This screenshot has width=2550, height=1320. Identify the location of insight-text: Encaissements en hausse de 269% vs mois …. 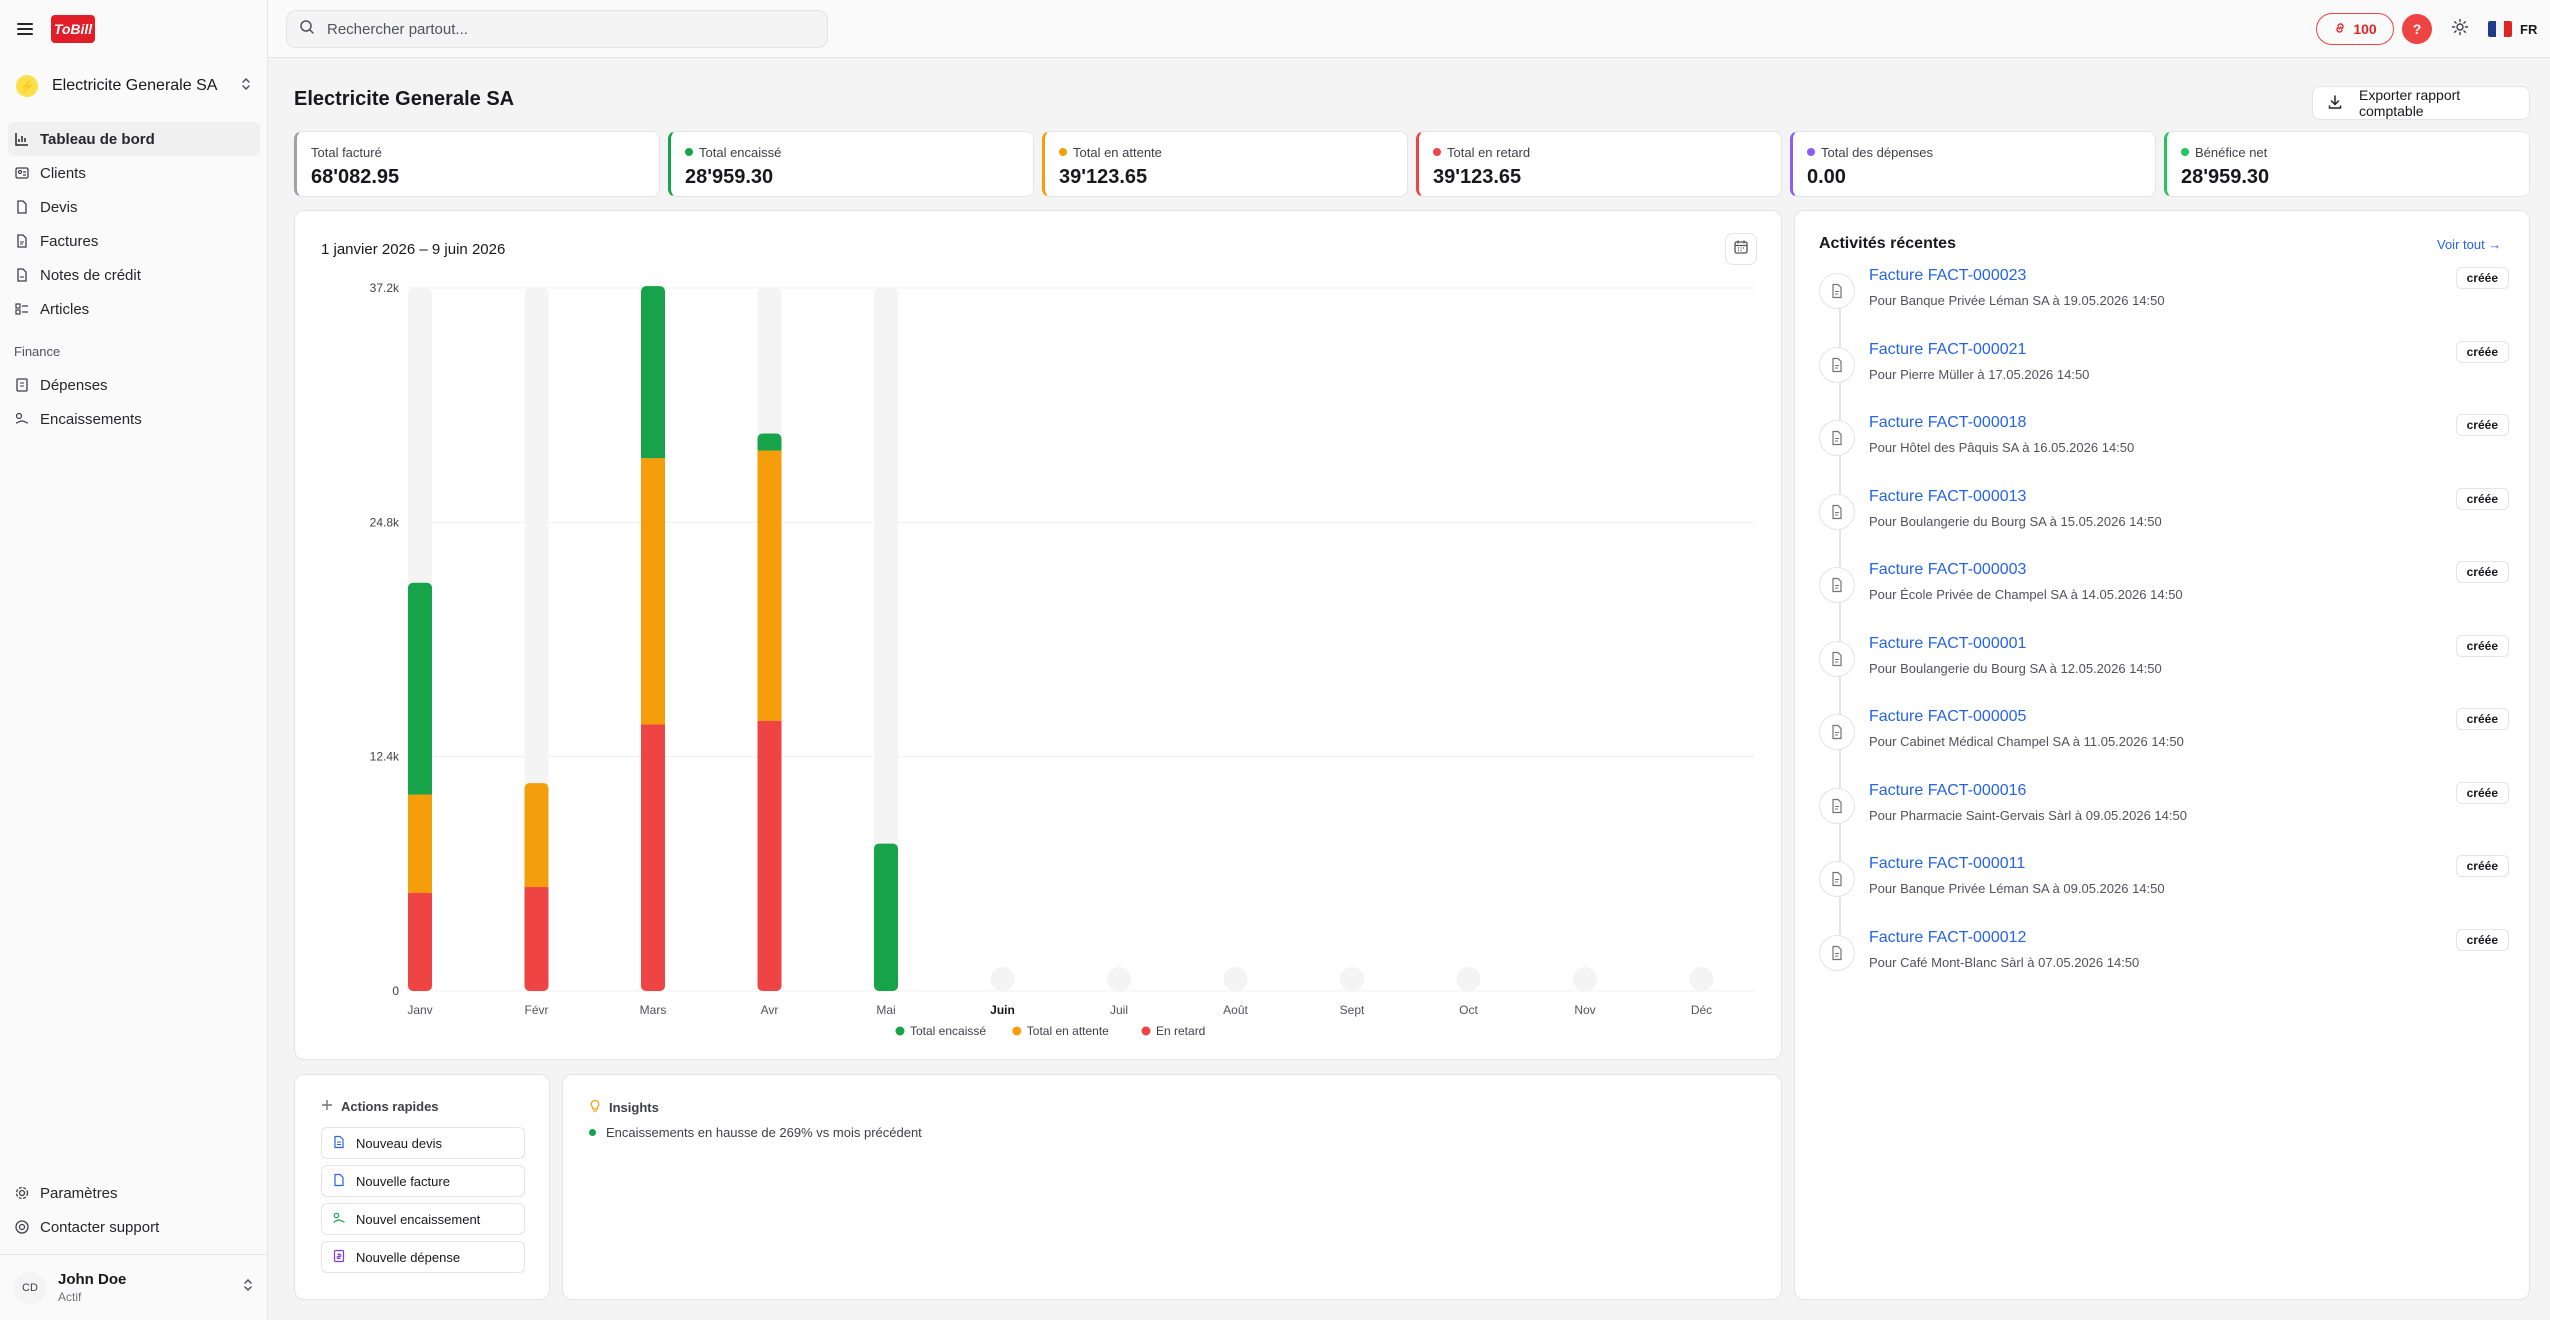
(764, 1132).